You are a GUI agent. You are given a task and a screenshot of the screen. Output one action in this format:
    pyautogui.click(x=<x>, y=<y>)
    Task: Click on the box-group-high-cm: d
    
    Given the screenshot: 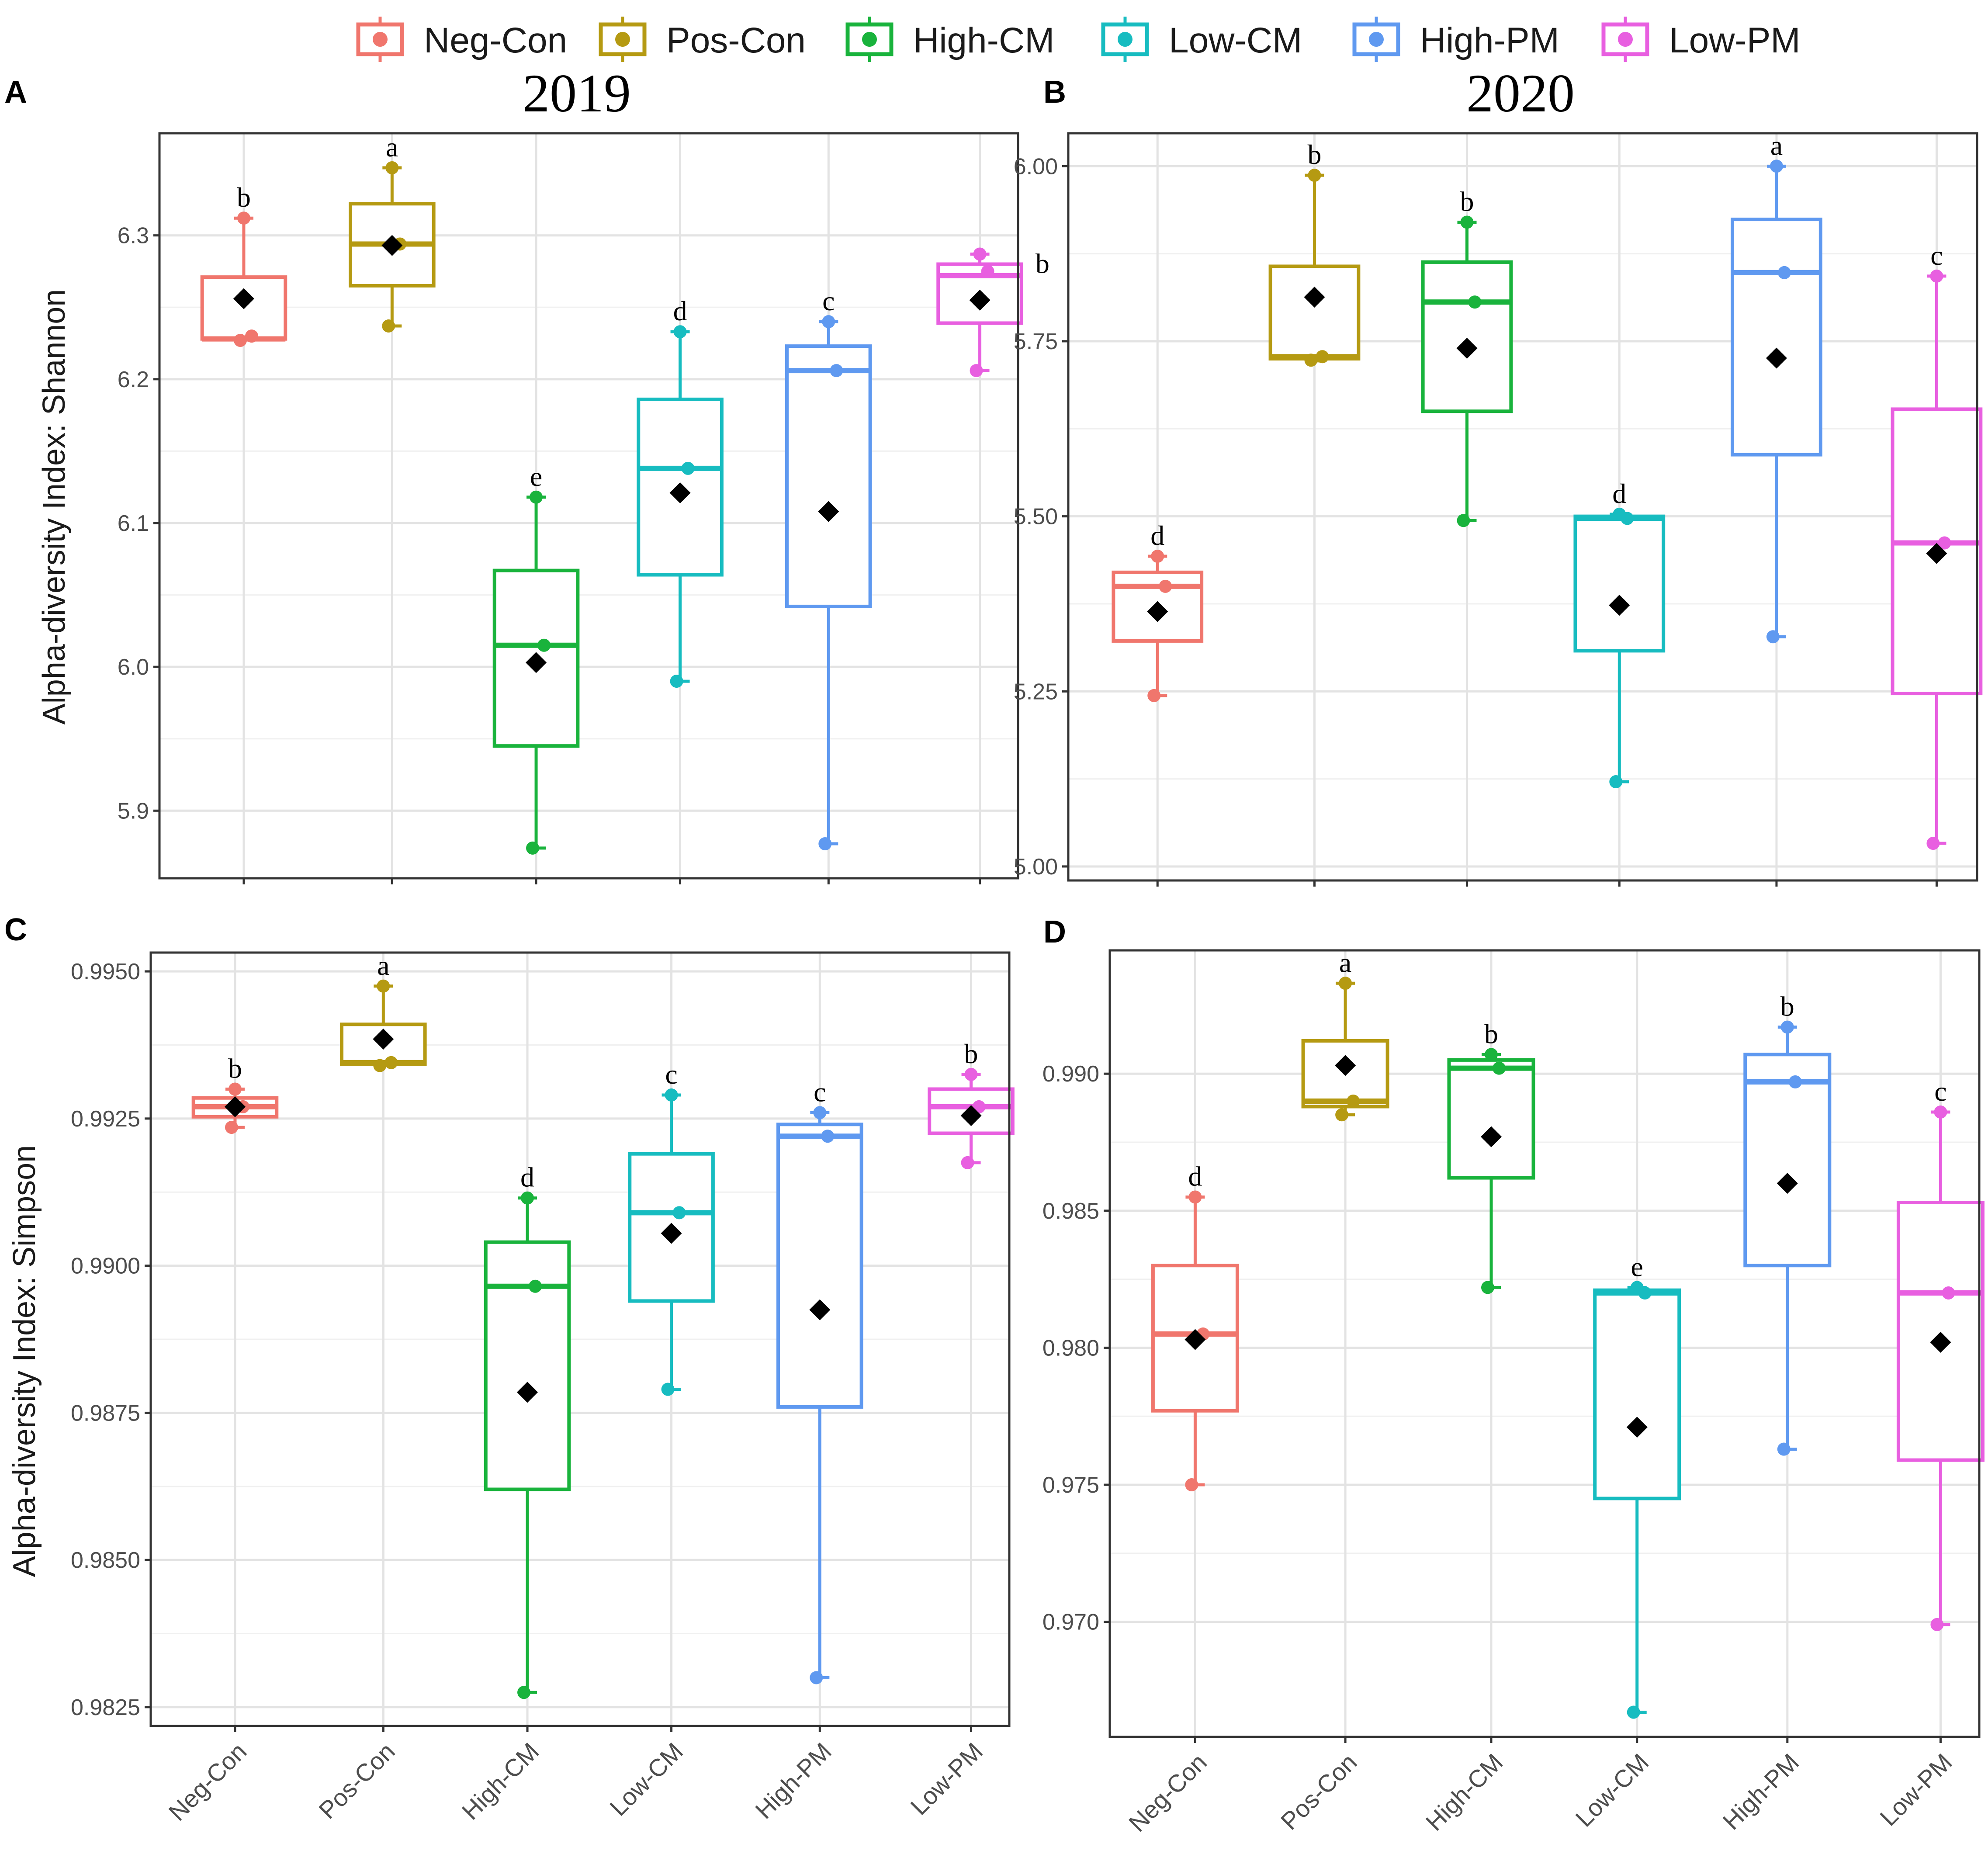 What is the action you would take?
    pyautogui.click(x=527, y=1430)
    